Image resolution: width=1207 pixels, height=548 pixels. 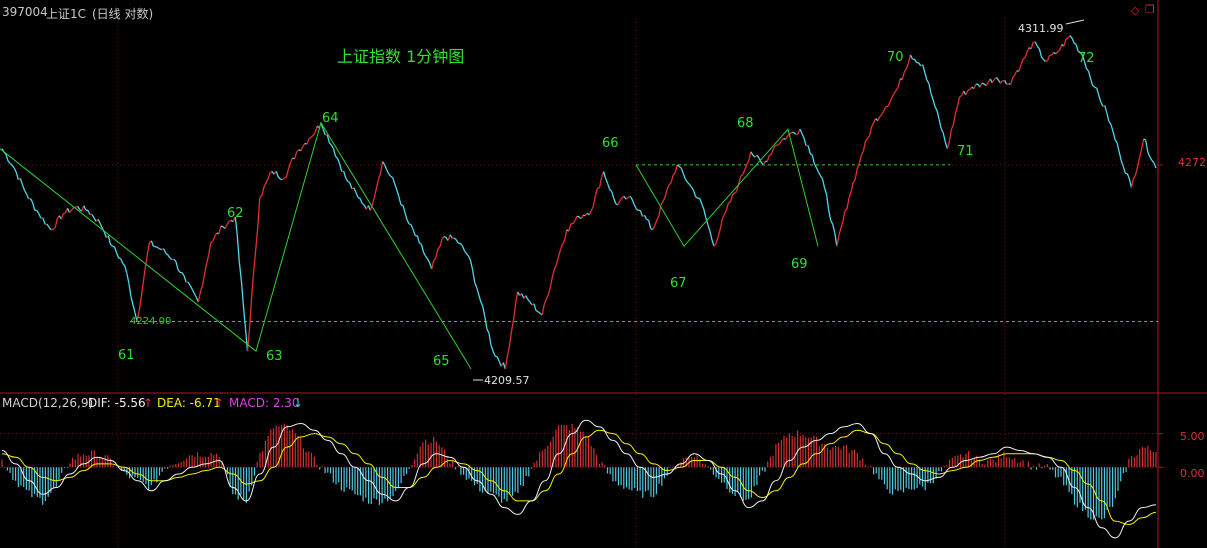 What do you see at coordinates (745, 123) in the screenshot?
I see `wave-label-68: 68` at bounding box center [745, 123].